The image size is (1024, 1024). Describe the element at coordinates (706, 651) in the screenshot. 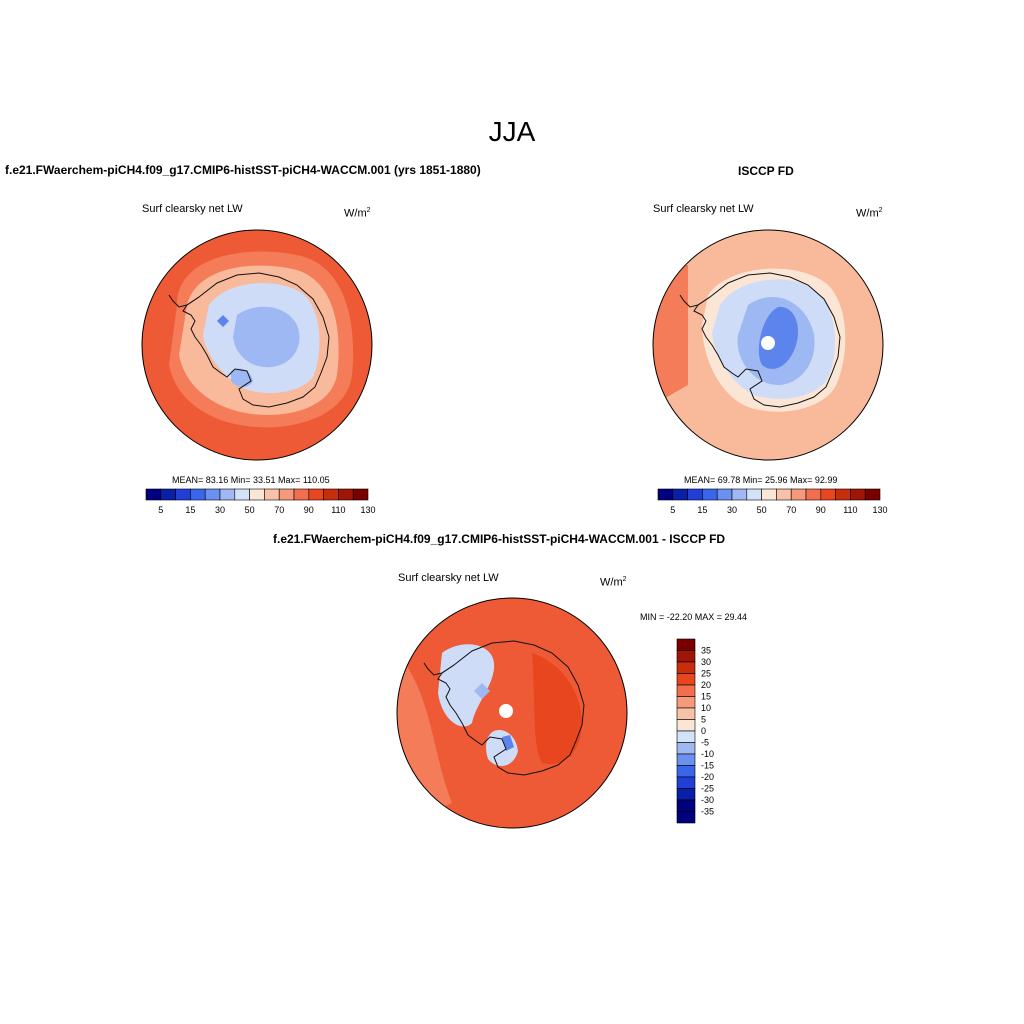

I see `colorbar-tick-label: 35` at that location.